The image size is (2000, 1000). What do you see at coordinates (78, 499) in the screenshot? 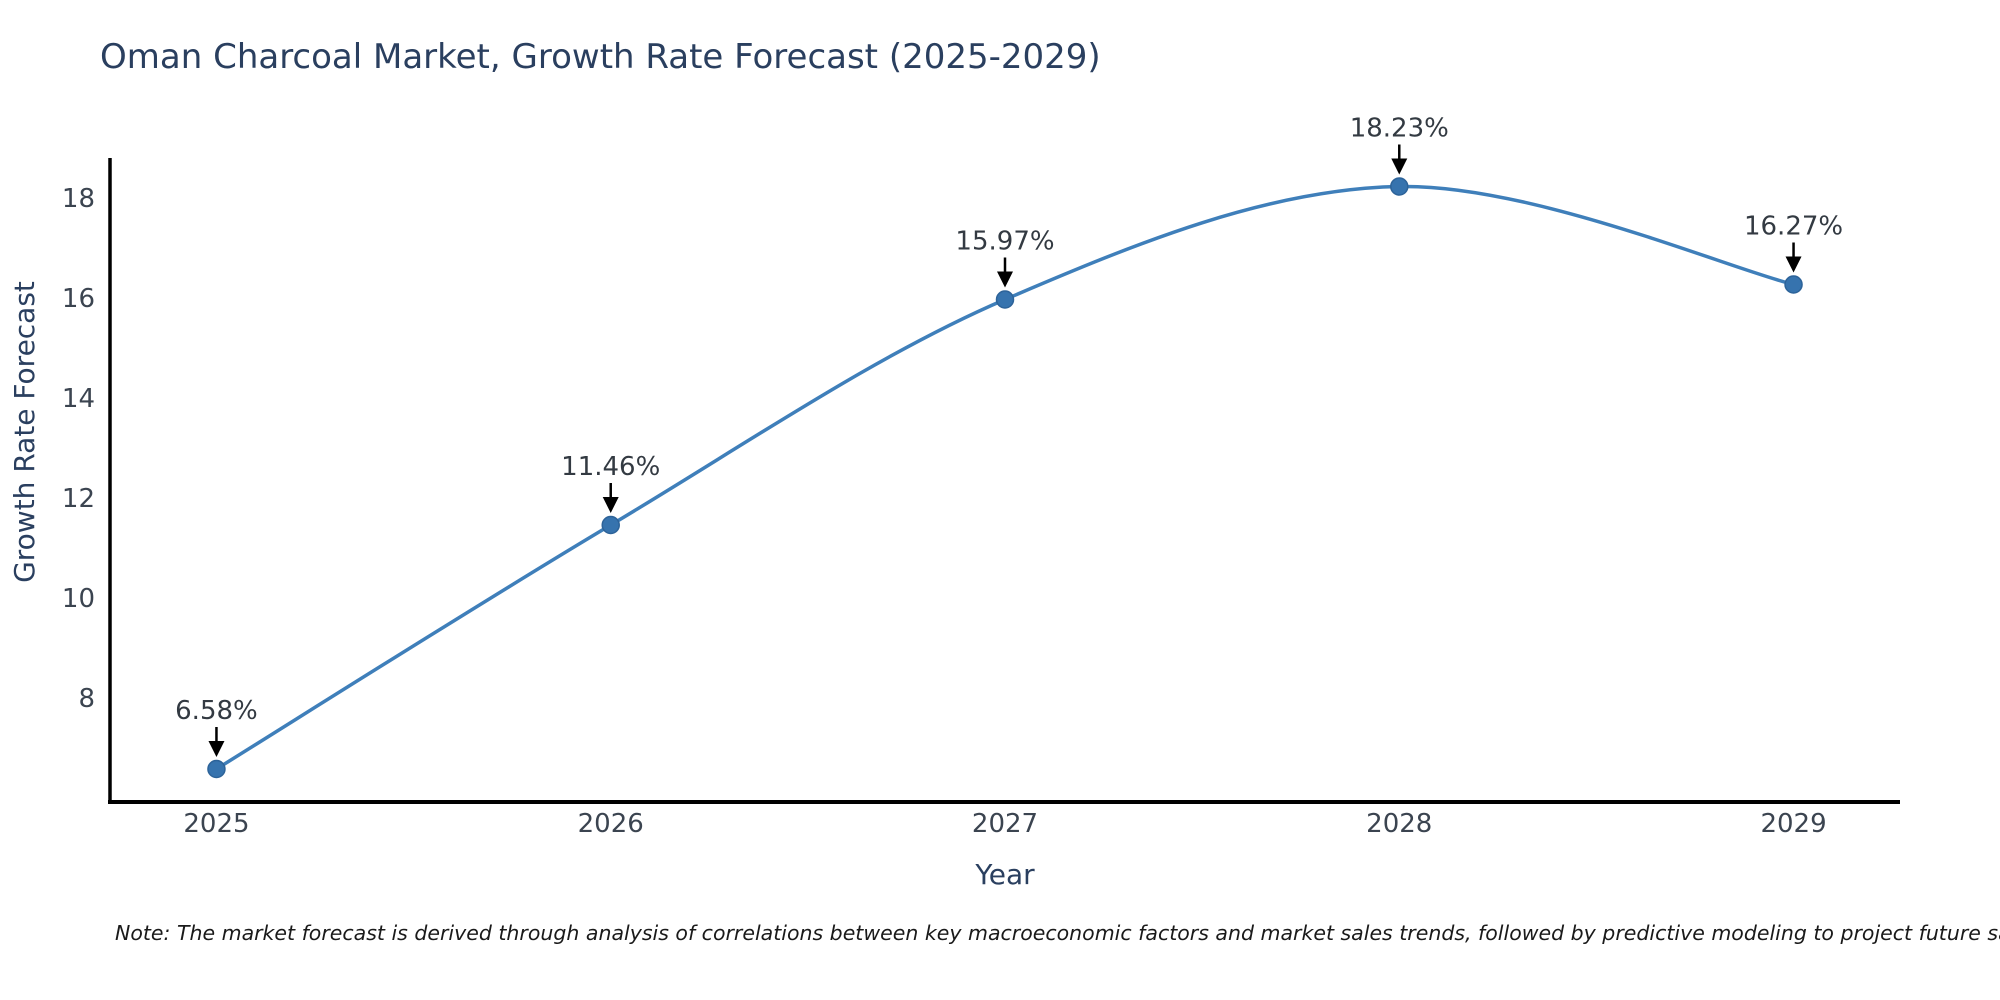
I see `y-tick-label: 12` at bounding box center [78, 499].